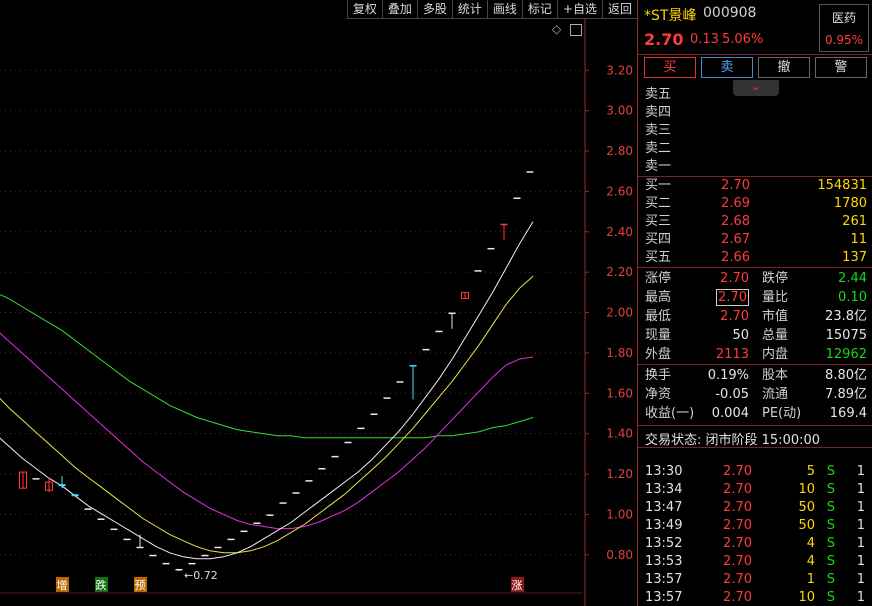 The width and height of the screenshot is (872, 606). I want to click on quote-value: 2.70, so click(732, 297).